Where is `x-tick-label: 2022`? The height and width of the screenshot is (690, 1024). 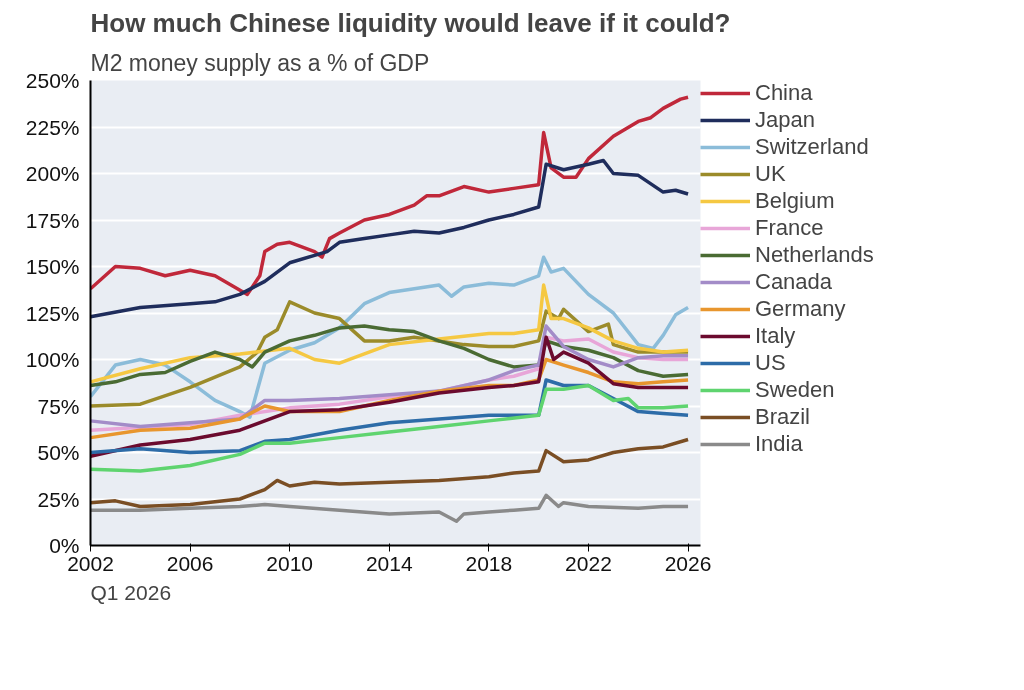
x-tick-label: 2022 is located at coordinates (588, 563).